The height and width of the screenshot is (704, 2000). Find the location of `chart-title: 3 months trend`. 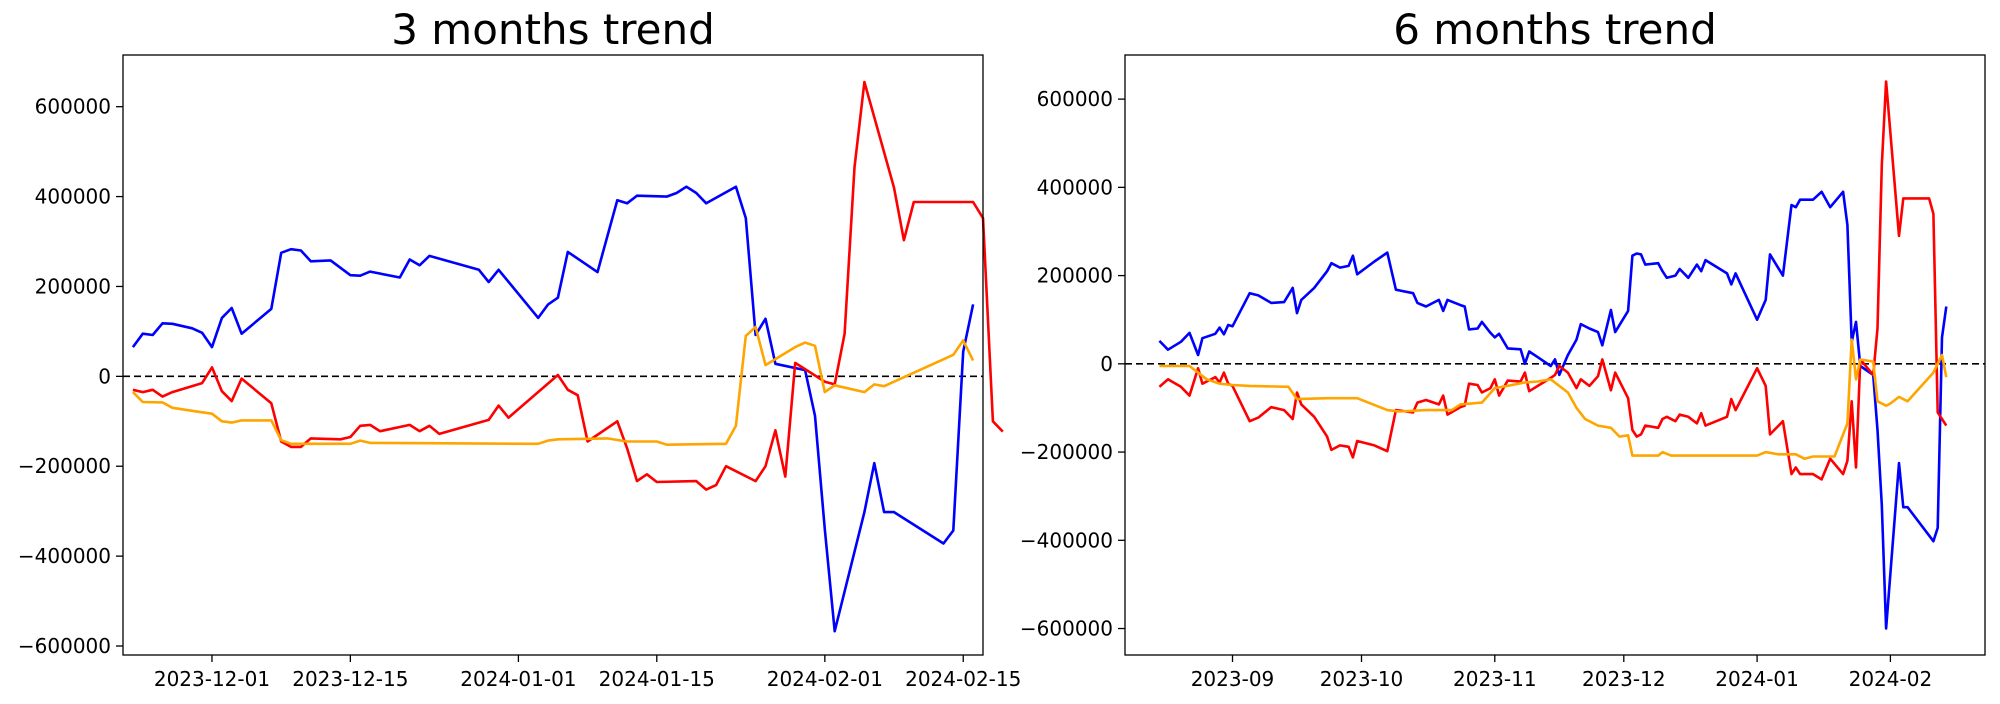

chart-title: 3 months trend is located at coordinates (553, 29).